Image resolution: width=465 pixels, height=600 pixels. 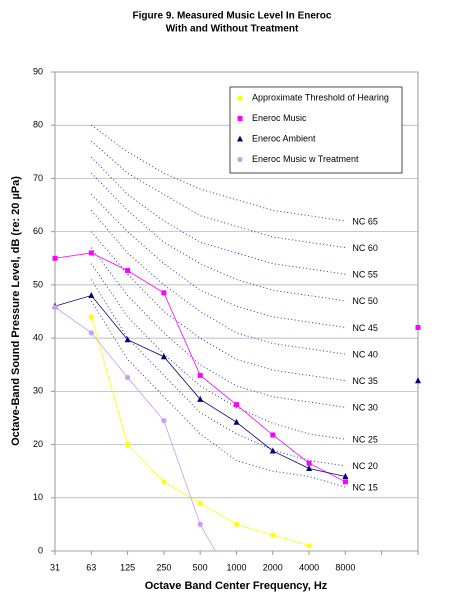 What do you see at coordinates (365, 408) in the screenshot?
I see `nc-label: NC 30` at bounding box center [365, 408].